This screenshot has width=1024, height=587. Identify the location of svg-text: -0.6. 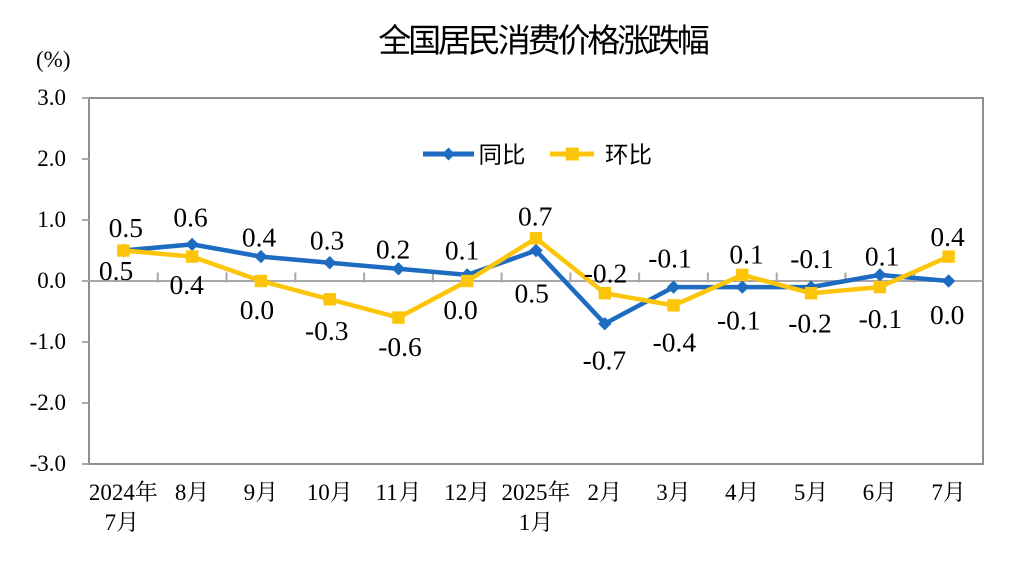
(400, 346).